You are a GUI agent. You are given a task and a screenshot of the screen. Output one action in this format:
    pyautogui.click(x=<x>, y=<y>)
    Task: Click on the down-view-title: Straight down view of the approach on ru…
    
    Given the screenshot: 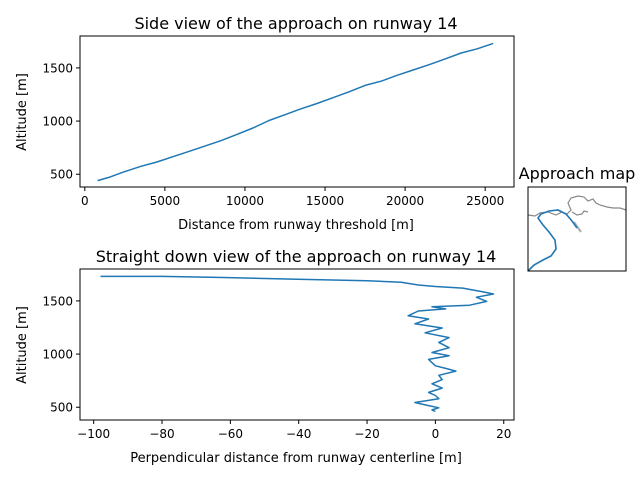 What is the action you would take?
    pyautogui.click(x=296, y=256)
    